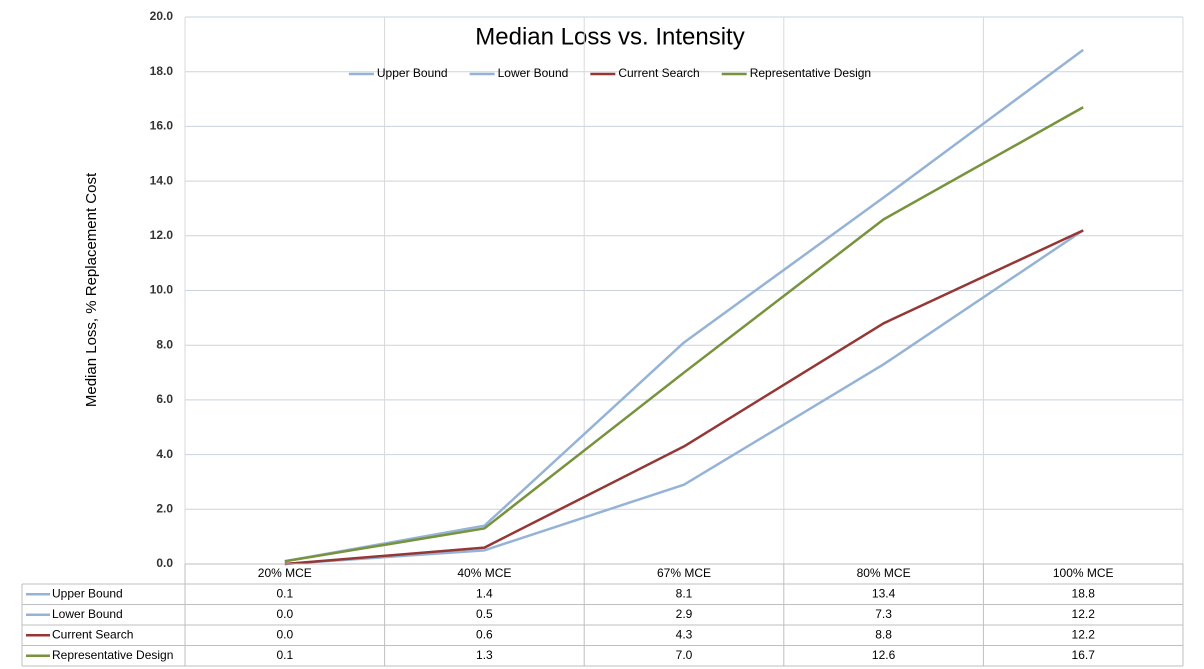 The width and height of the screenshot is (1204, 669). Describe the element at coordinates (484, 573) in the screenshot. I see `x-tick-label: 40% MCE` at that location.